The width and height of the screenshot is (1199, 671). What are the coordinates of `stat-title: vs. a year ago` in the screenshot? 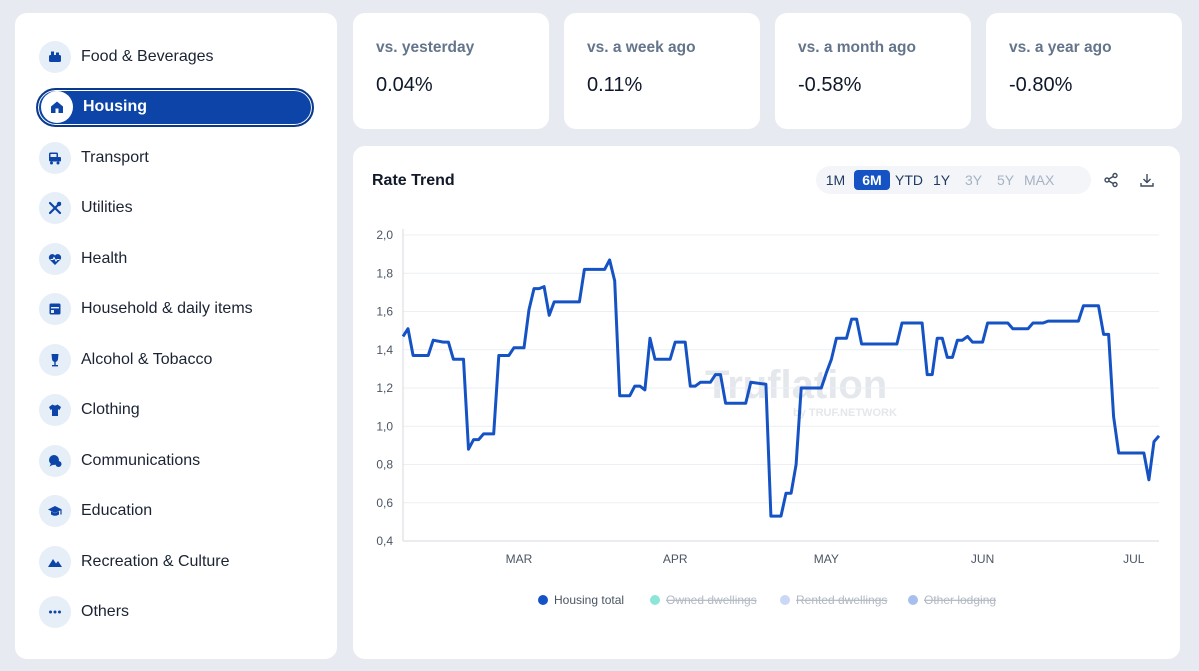 It's located at (1060, 47).